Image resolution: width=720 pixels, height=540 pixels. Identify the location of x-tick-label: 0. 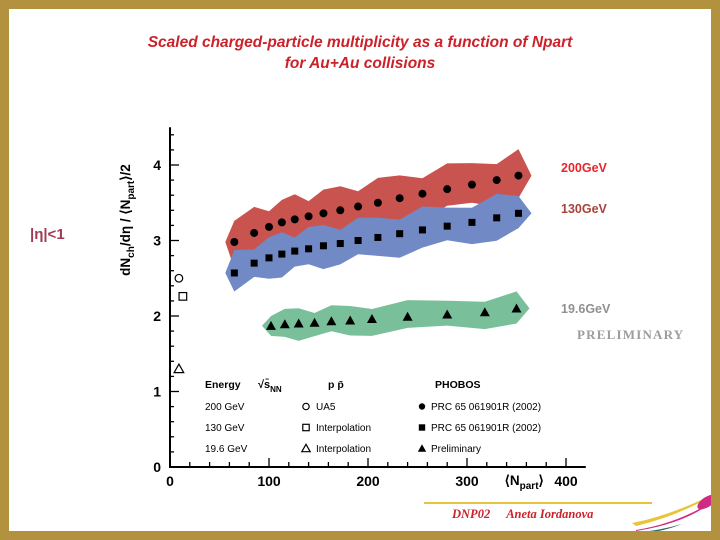
(170, 481).